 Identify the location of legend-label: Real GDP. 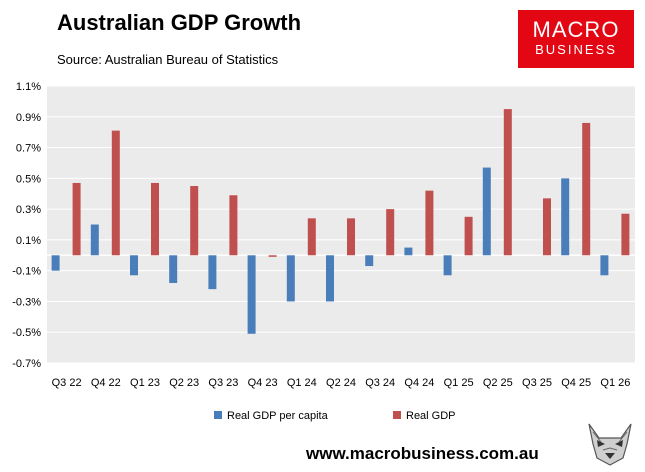
(431, 416).